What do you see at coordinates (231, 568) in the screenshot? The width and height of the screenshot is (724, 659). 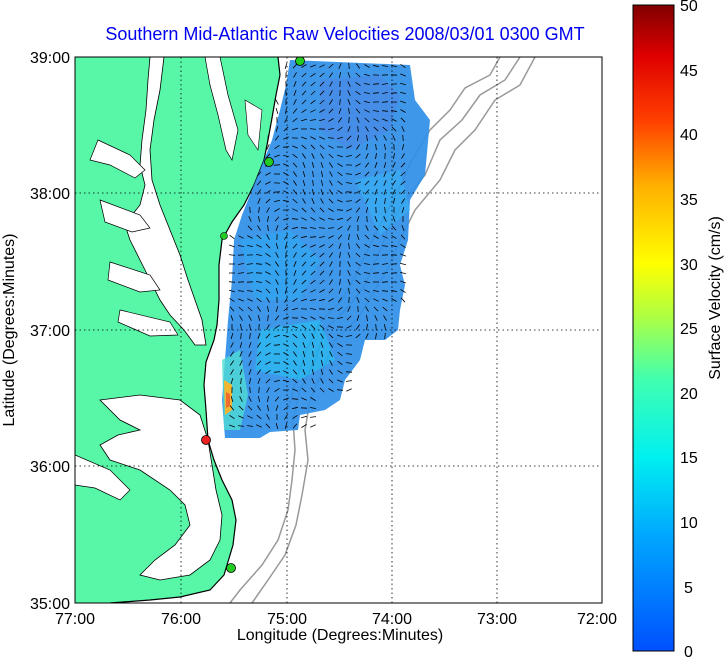 I see `station-marker-hatteras` at bounding box center [231, 568].